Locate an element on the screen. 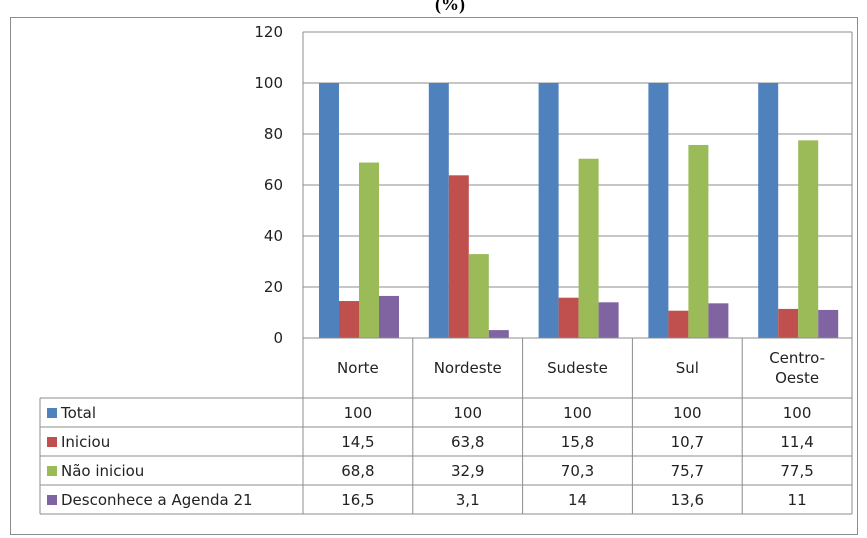  legend-label-4: Desconhece a Agenda 21 is located at coordinates (157, 500).